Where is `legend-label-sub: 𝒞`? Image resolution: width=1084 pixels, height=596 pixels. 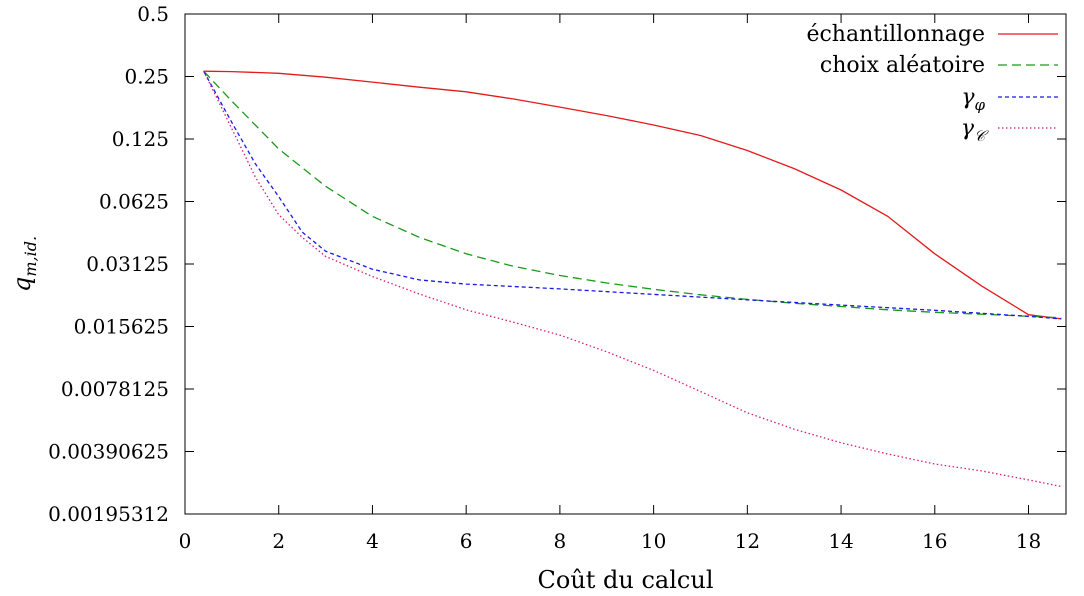
legend-label-sub: 𝒞 is located at coordinates (981, 136).